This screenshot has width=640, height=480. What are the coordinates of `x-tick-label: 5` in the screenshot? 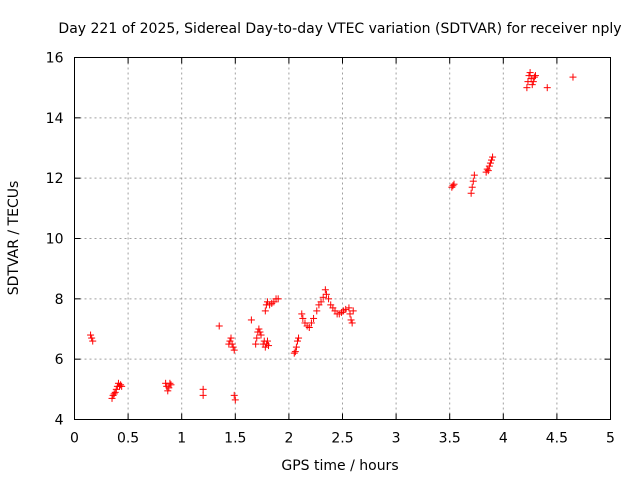 It's located at (610, 439).